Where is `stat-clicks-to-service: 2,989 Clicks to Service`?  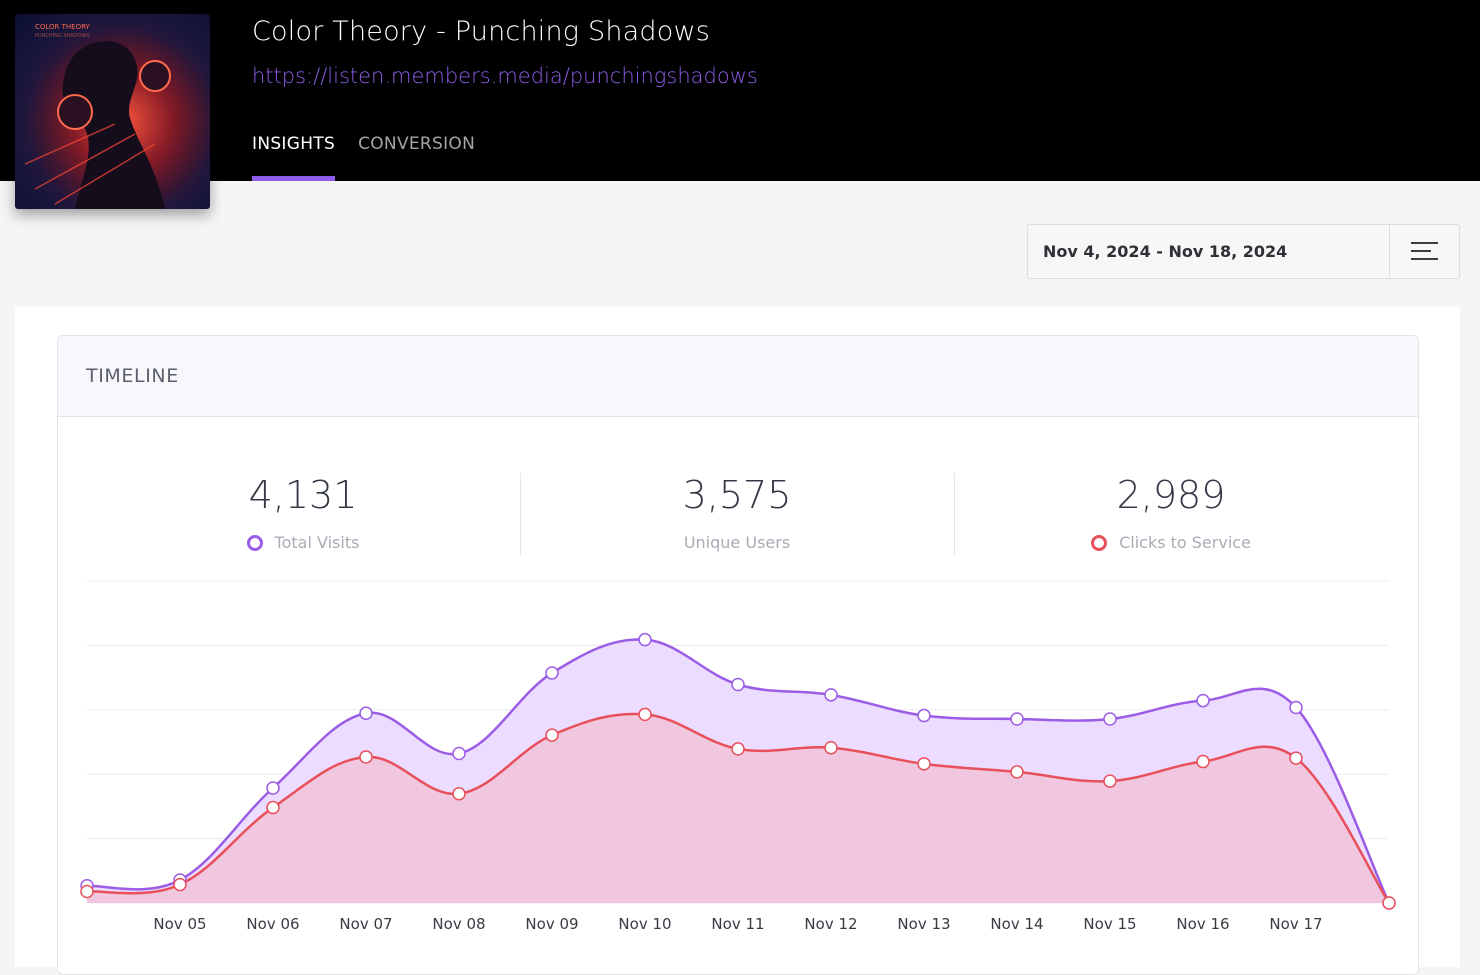 stat-clicks-to-service: 2,989 Clicks to Service is located at coordinates (1171, 512).